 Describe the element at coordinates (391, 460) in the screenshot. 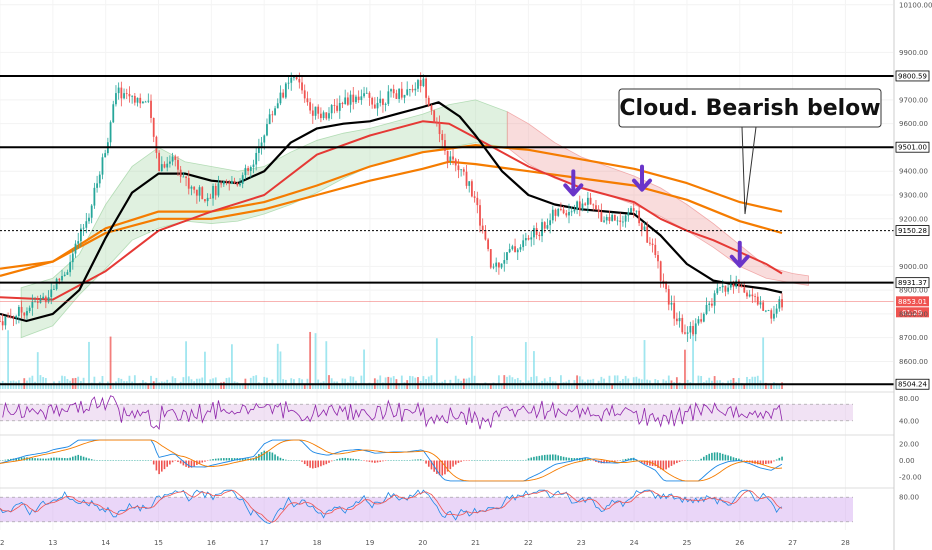

I see `macd-signal-line` at that location.